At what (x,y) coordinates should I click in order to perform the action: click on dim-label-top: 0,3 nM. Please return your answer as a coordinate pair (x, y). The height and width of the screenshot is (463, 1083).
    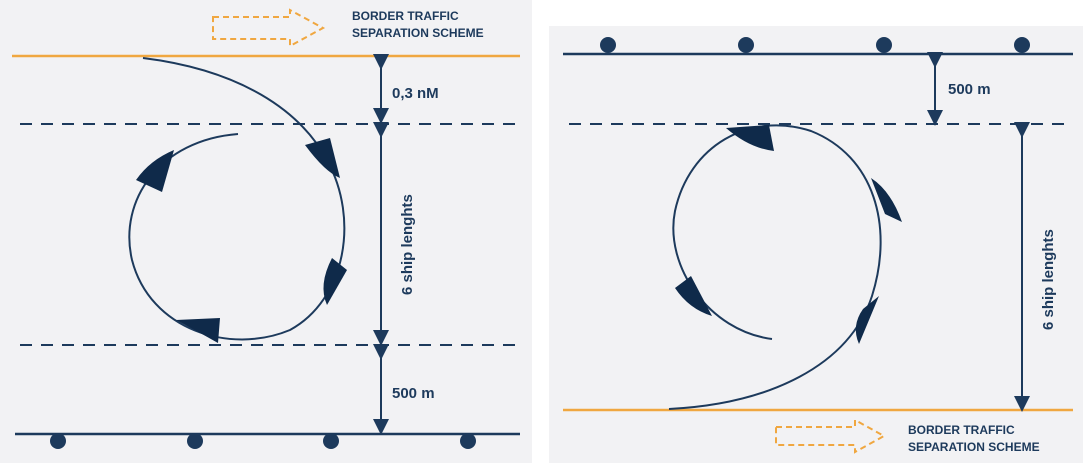
    Looking at the image, I should click on (415, 93).